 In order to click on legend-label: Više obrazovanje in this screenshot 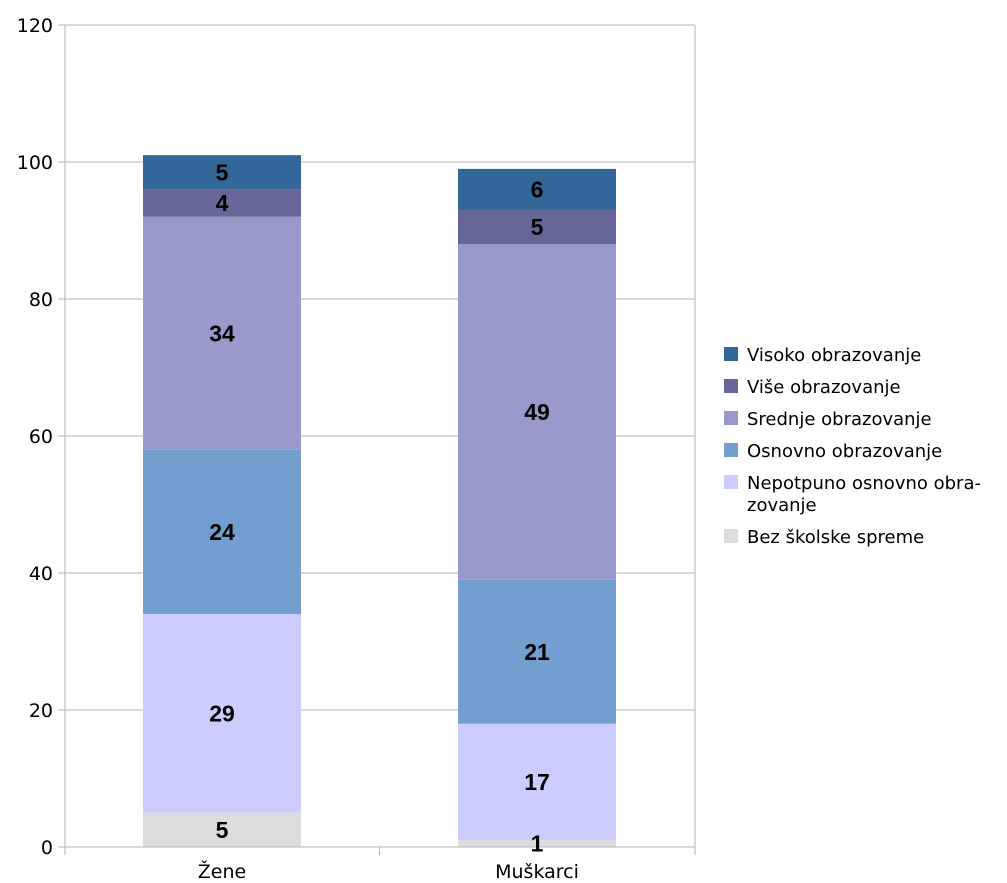, I will do `click(824, 387)`.